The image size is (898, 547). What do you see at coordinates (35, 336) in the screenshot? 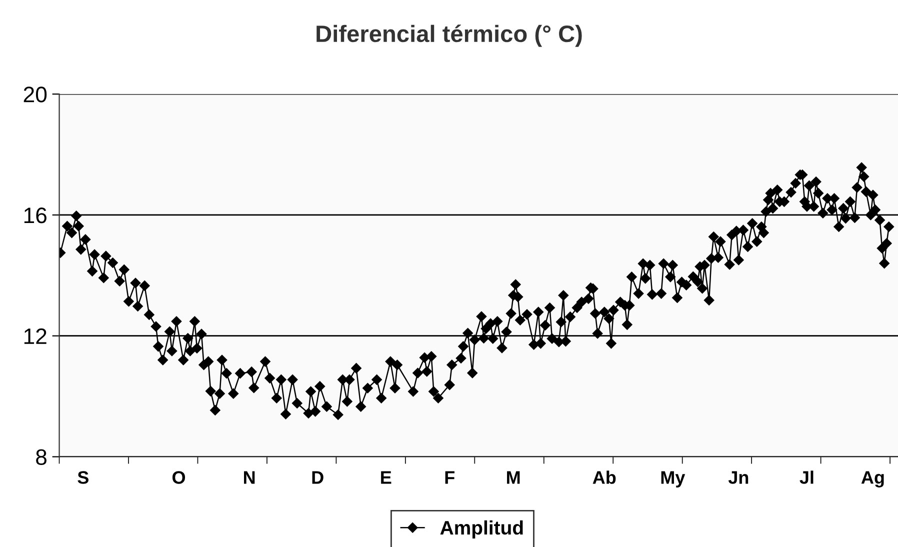
I see `y-tick-label: 12` at bounding box center [35, 336].